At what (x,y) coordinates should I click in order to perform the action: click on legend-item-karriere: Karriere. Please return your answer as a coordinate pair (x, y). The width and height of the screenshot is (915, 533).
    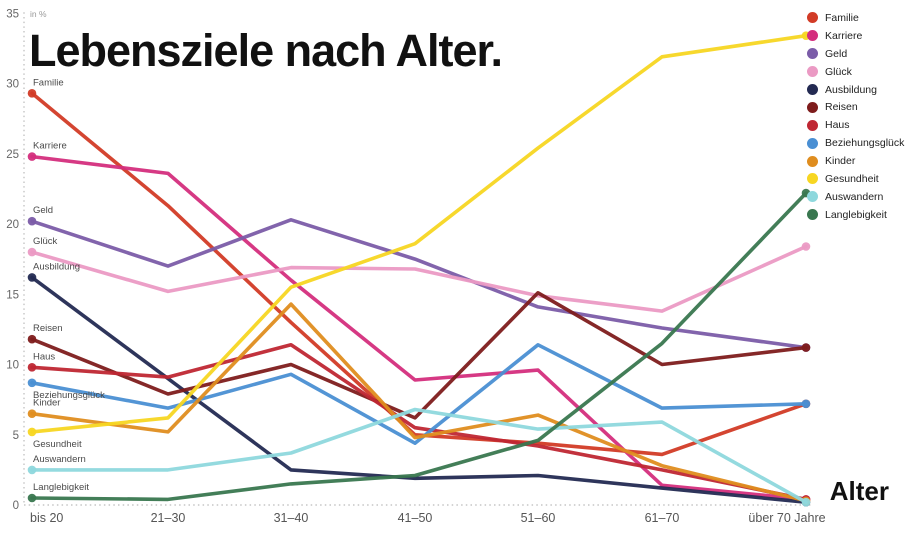
    Looking at the image, I should click on (857, 36).